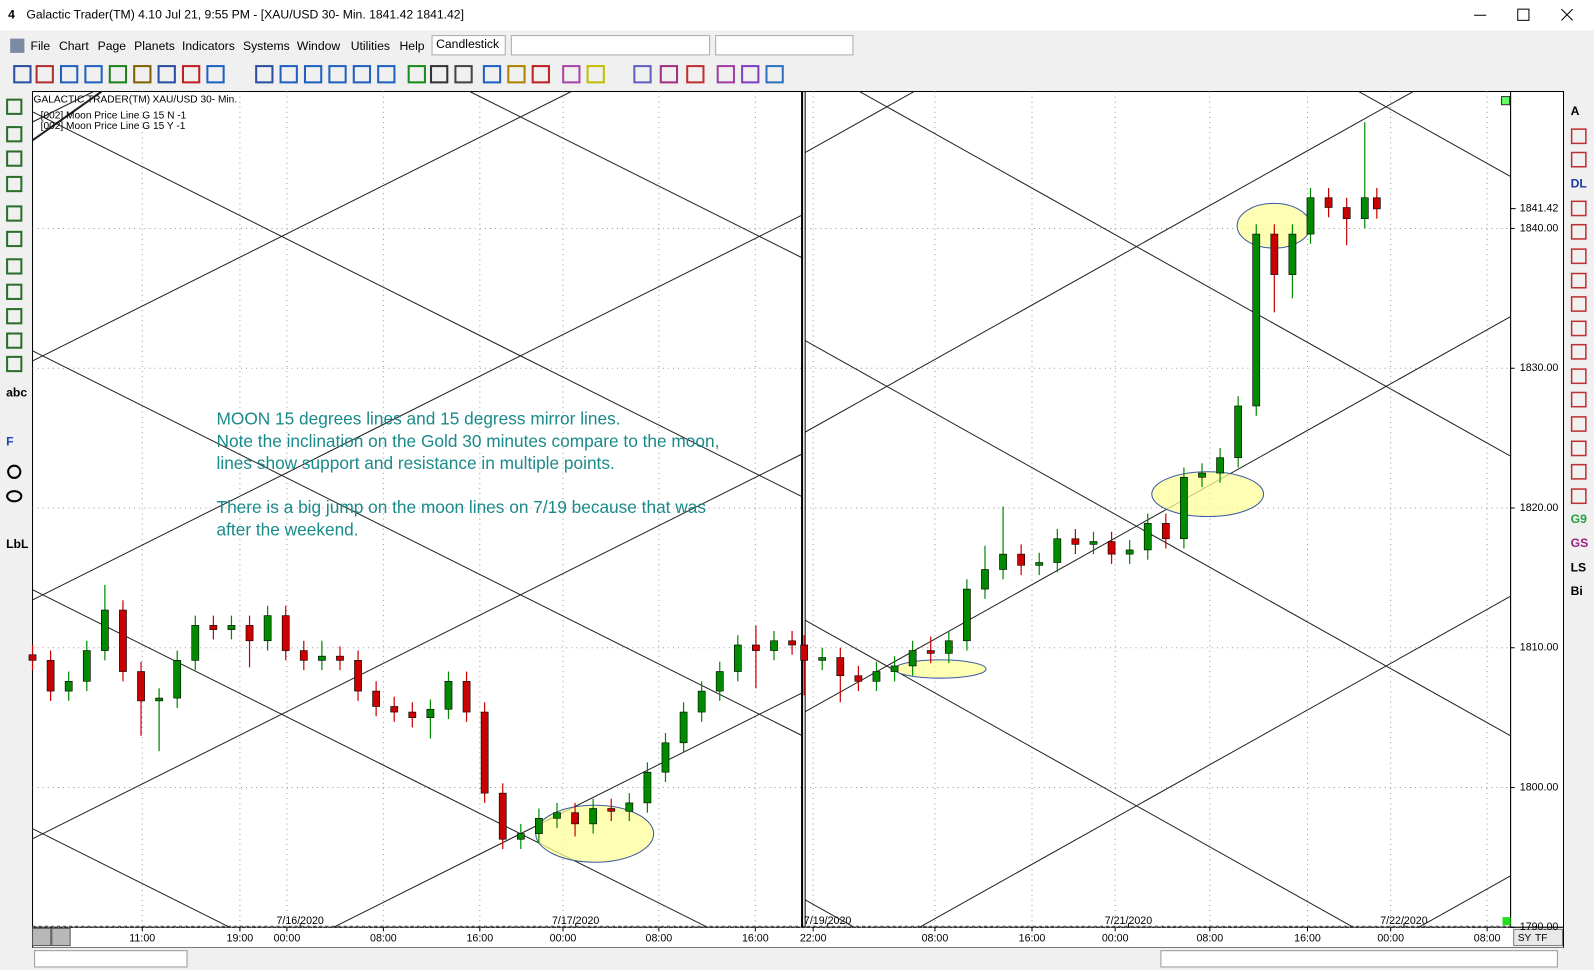  Describe the element at coordinates (1525, 938) in the screenshot. I see `status-button: SY` at that location.